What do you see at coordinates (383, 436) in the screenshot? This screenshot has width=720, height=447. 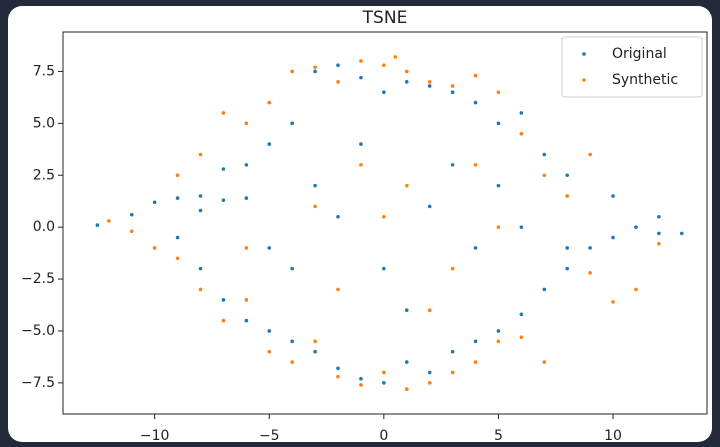 I see `x-tick-label: 0` at bounding box center [383, 436].